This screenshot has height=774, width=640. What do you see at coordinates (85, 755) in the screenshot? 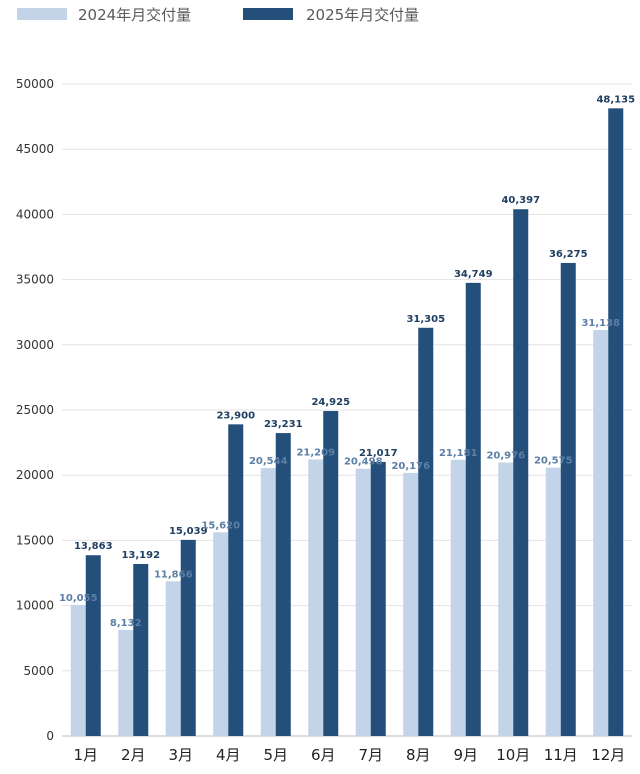
I see `x-tick-label: 1月` at bounding box center [85, 755].